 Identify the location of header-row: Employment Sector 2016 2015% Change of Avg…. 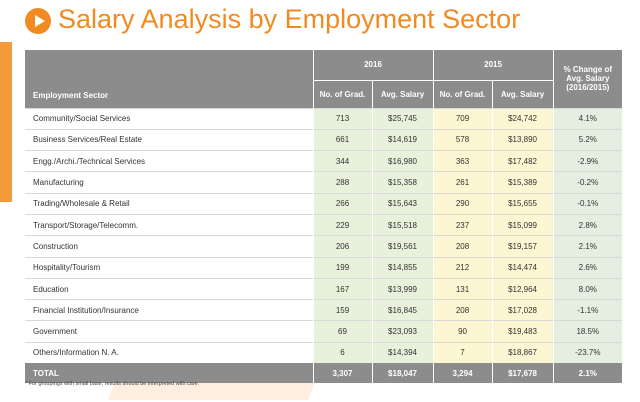
(324, 79).